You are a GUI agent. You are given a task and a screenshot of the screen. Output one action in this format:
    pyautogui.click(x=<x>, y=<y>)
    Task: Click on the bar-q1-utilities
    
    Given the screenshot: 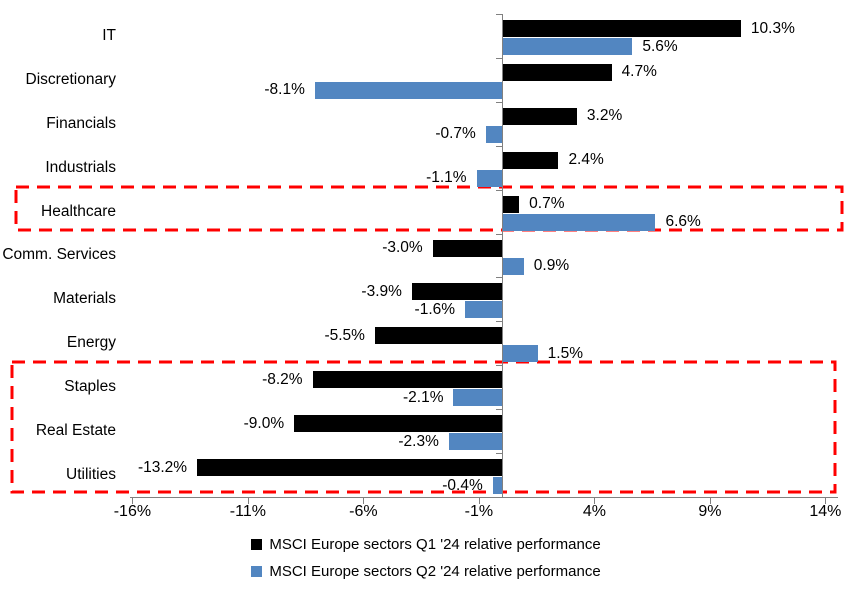 What is the action you would take?
    pyautogui.click(x=349, y=467)
    